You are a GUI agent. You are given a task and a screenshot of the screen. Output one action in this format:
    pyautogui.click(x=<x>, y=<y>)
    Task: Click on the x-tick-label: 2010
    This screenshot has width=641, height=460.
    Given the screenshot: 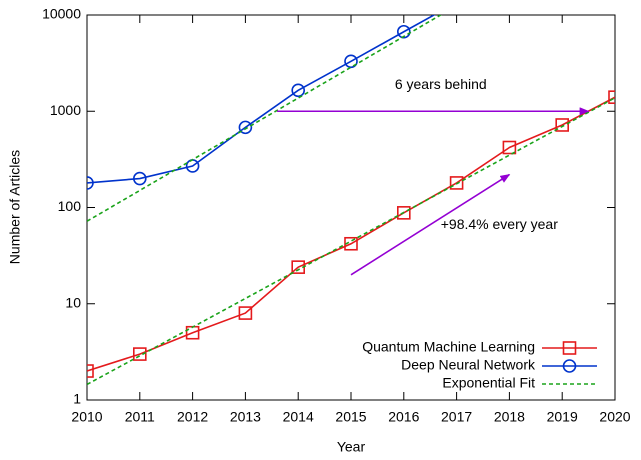 What is the action you would take?
    pyautogui.click(x=86, y=417)
    